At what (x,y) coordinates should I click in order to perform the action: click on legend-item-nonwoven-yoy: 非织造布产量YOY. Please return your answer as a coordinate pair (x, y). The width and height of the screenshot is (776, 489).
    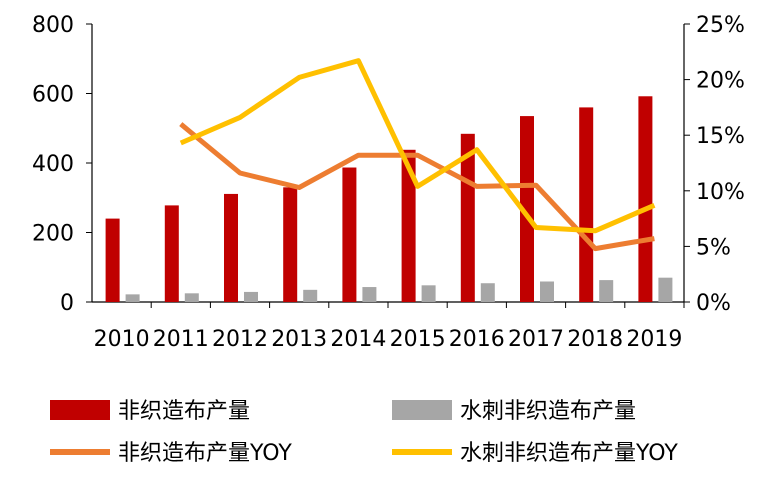
    Looking at the image, I should click on (171, 453).